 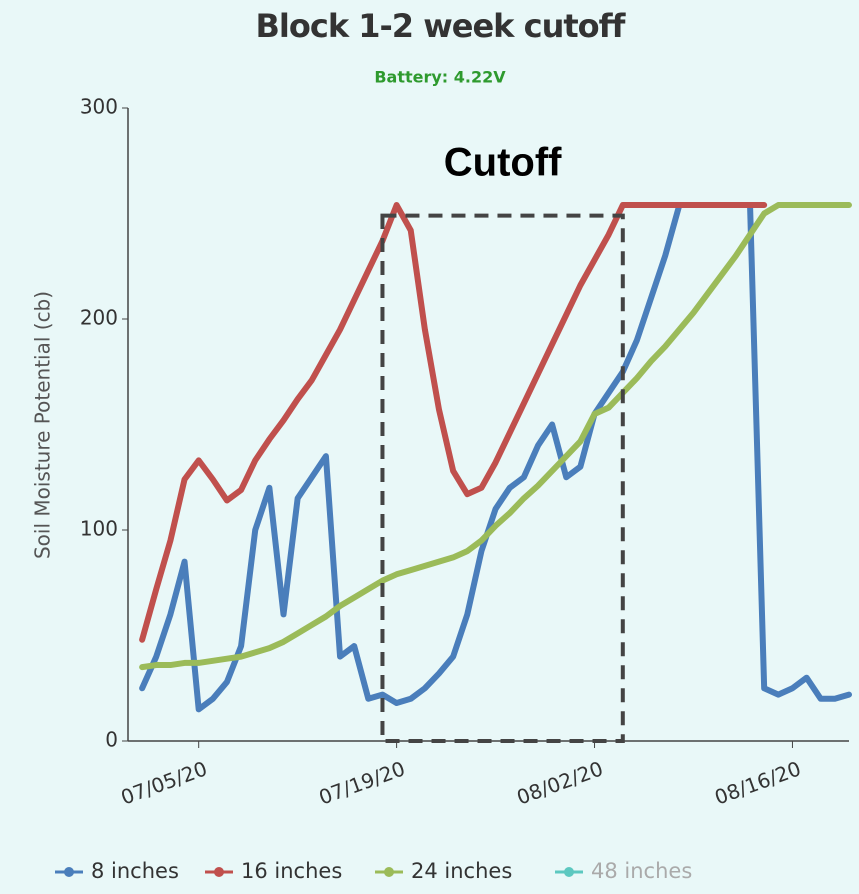 I want to click on legend-label: 24 inches, so click(x=461, y=871).